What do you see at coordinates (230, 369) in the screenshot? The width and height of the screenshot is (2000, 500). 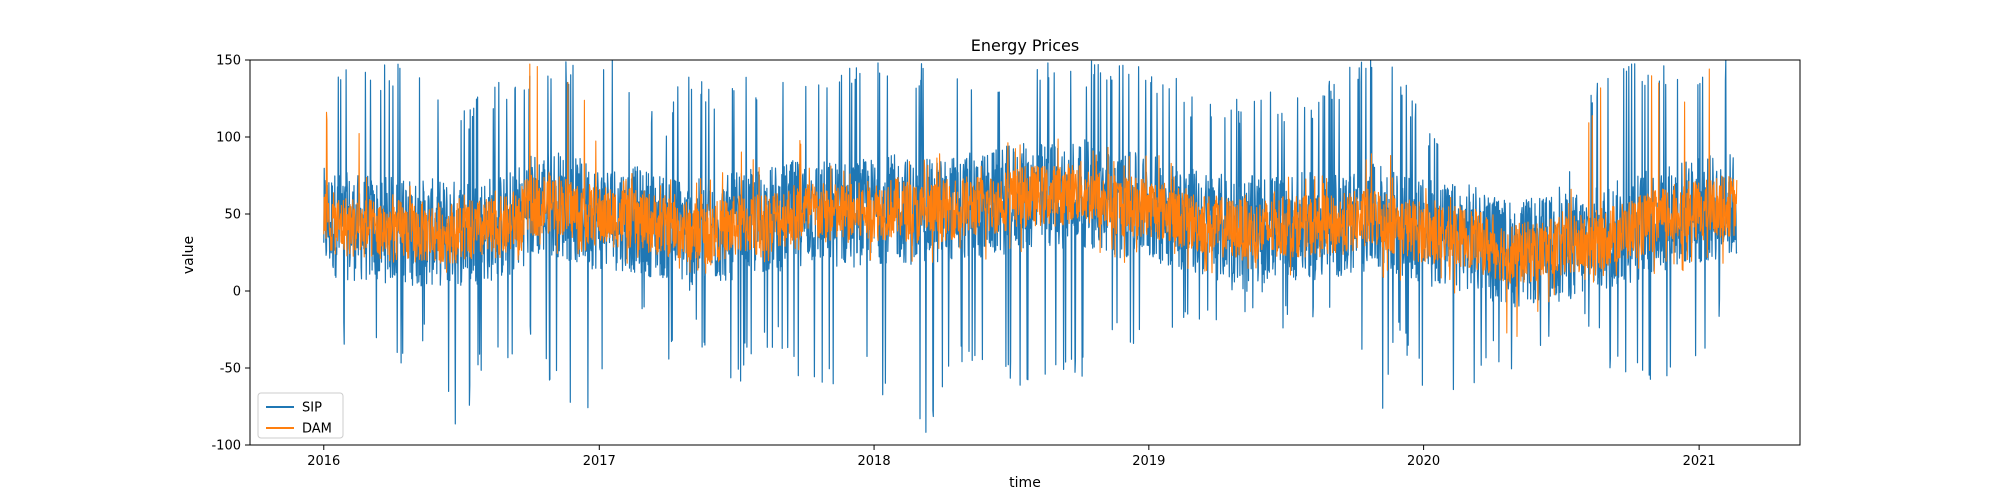 I see `y-tick-label: -50` at bounding box center [230, 369].